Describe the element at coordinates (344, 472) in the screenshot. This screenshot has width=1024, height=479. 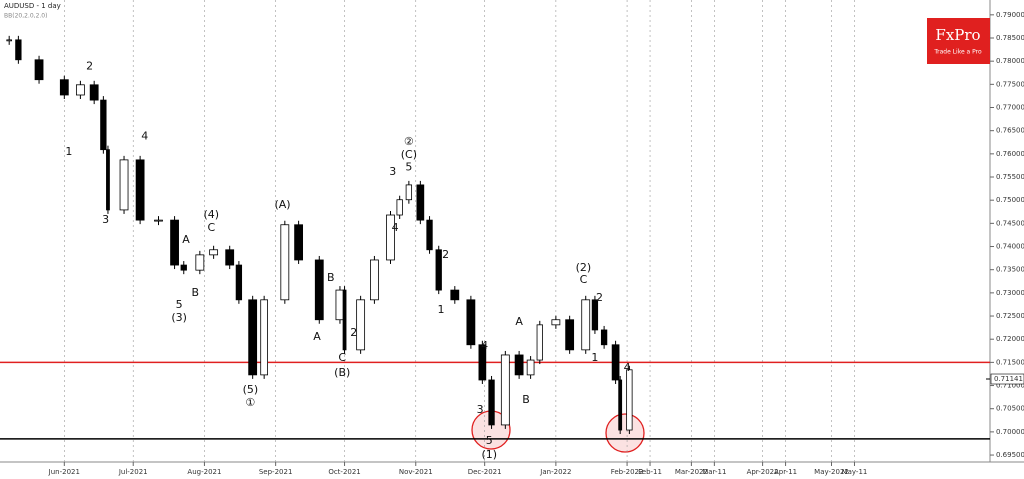
I see `x-tick-label: Oct-2021` at that location.